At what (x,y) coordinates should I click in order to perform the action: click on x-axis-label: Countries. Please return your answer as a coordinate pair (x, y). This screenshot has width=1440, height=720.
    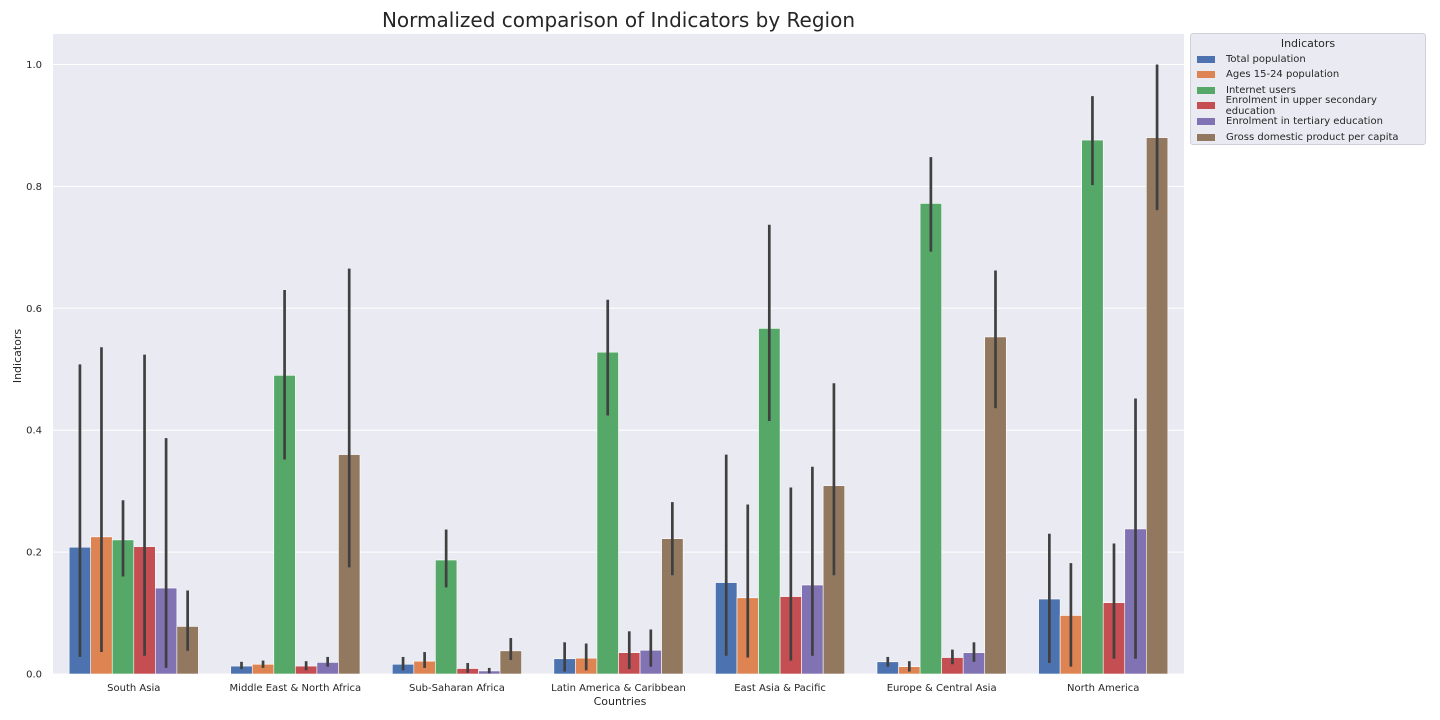
    Looking at the image, I should click on (620, 701).